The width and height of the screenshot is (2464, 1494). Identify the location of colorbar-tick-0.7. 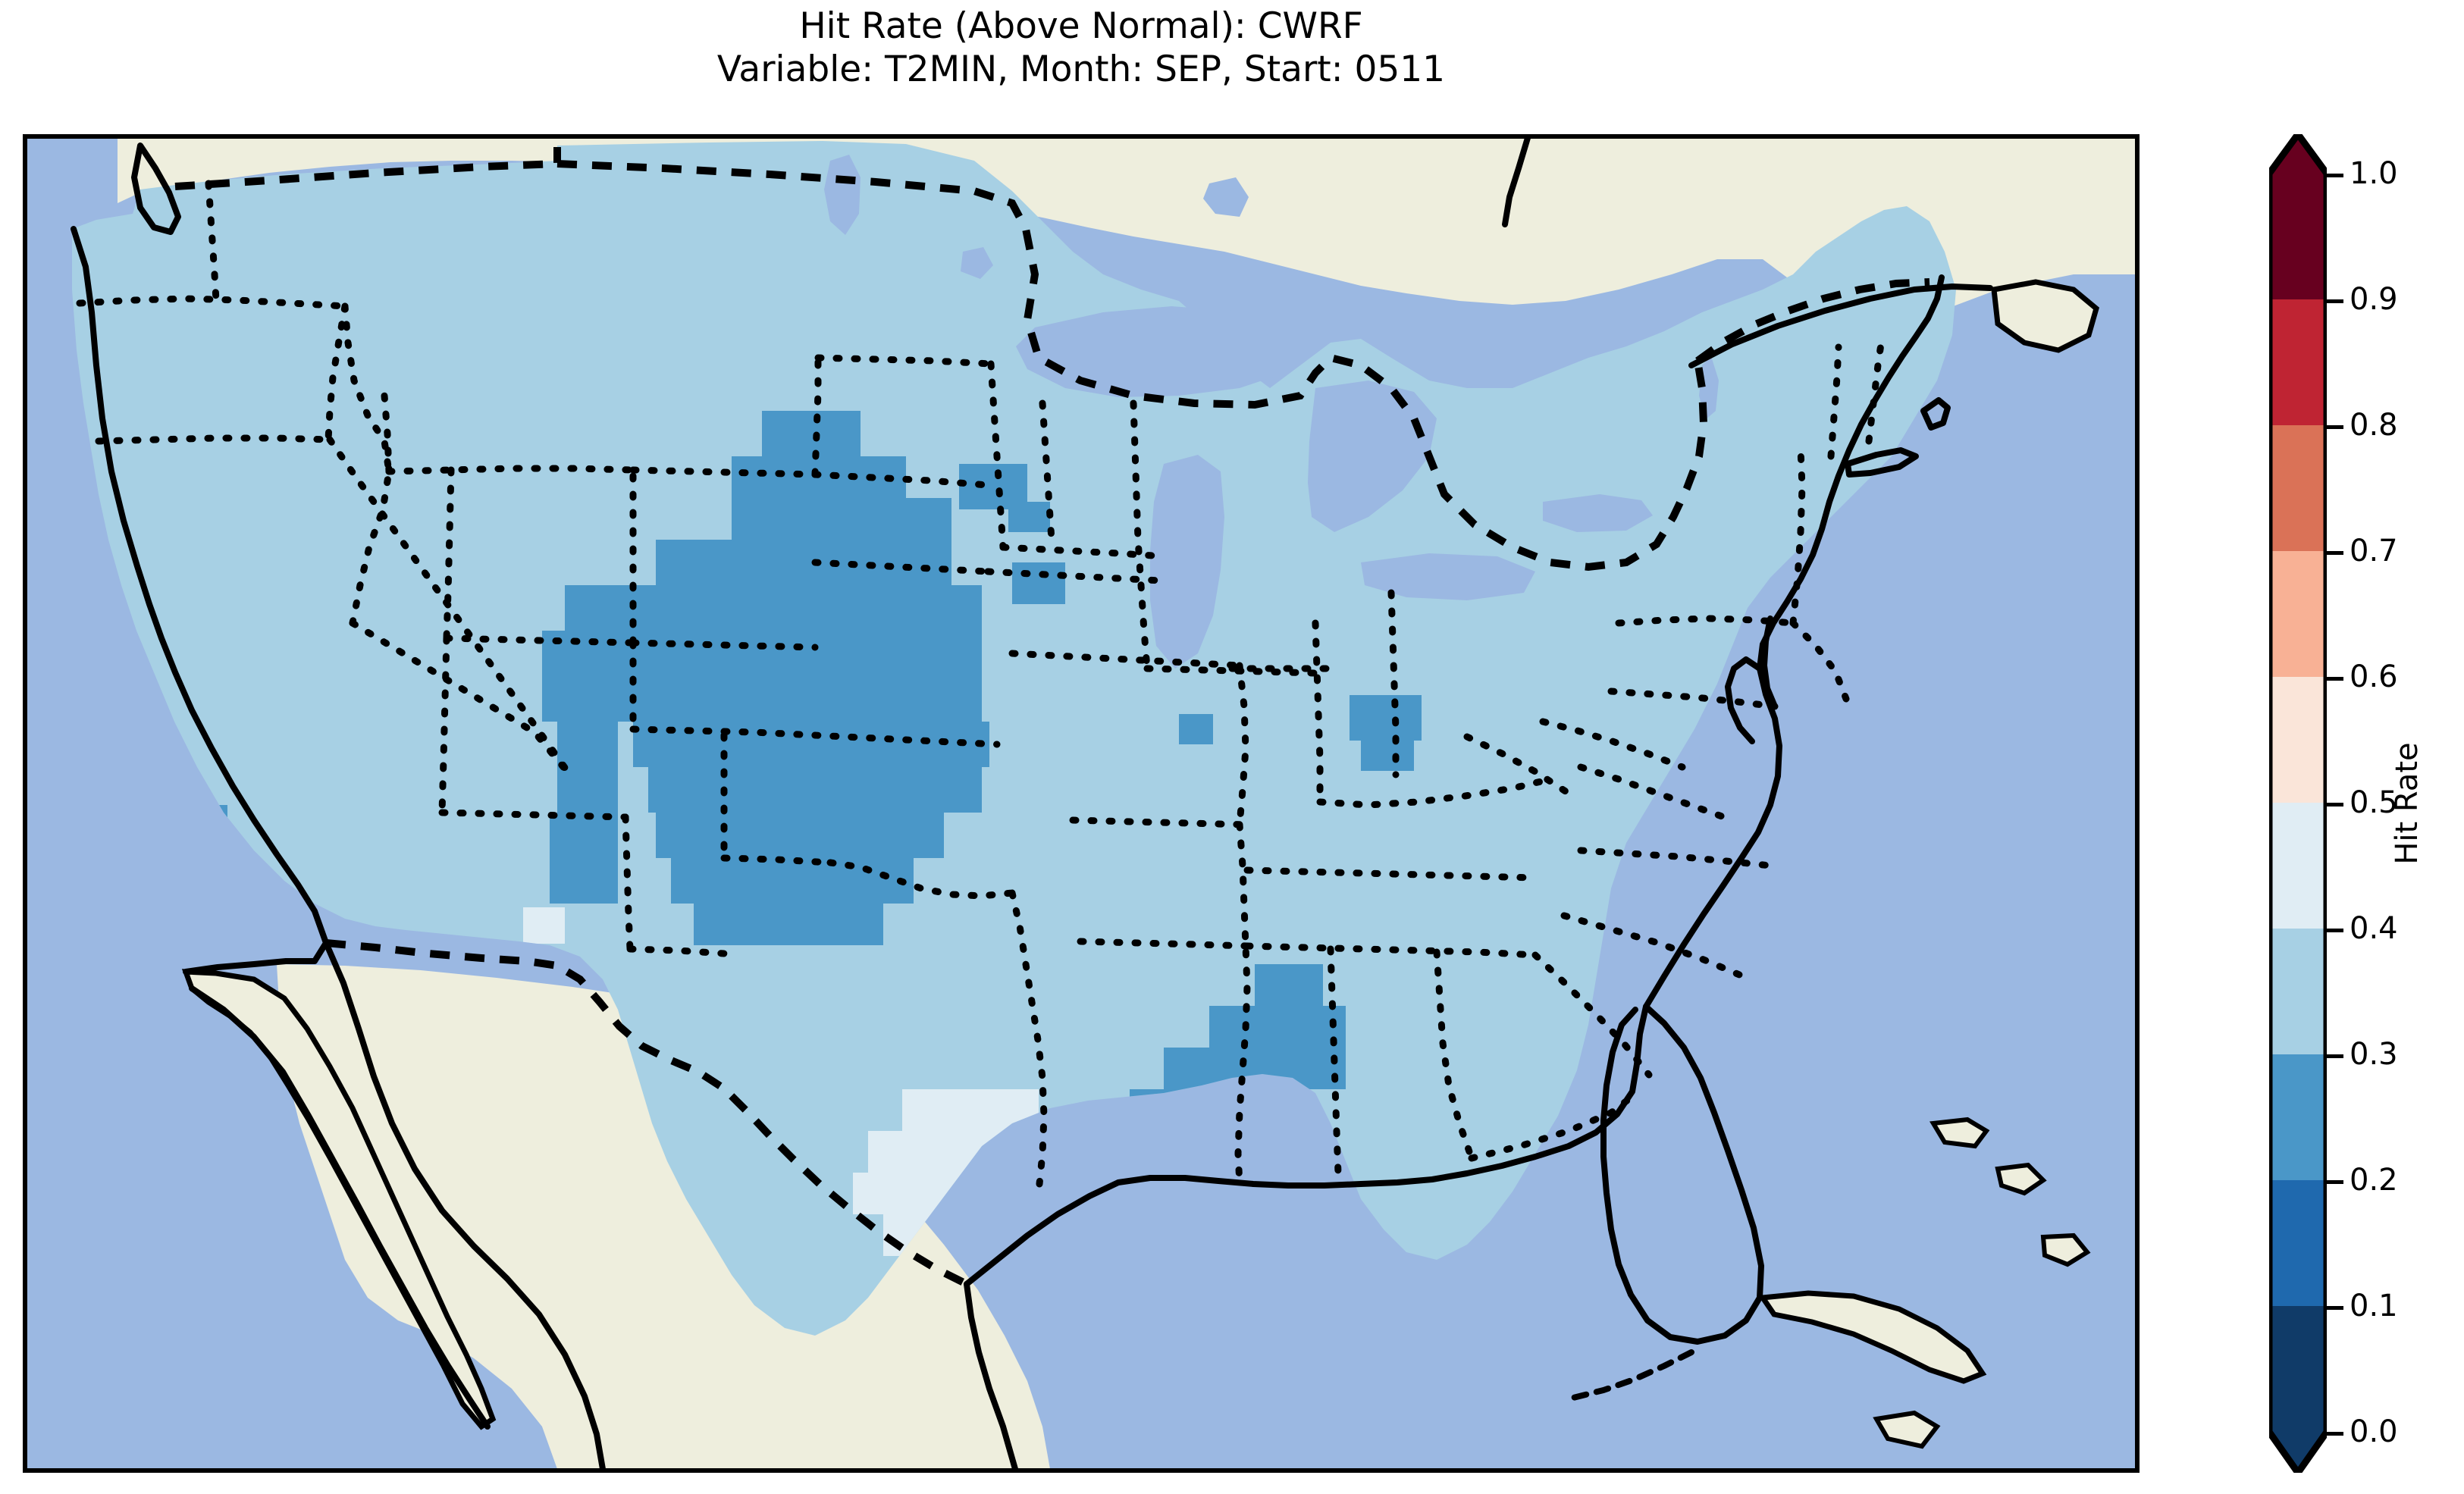
(2335, 553).